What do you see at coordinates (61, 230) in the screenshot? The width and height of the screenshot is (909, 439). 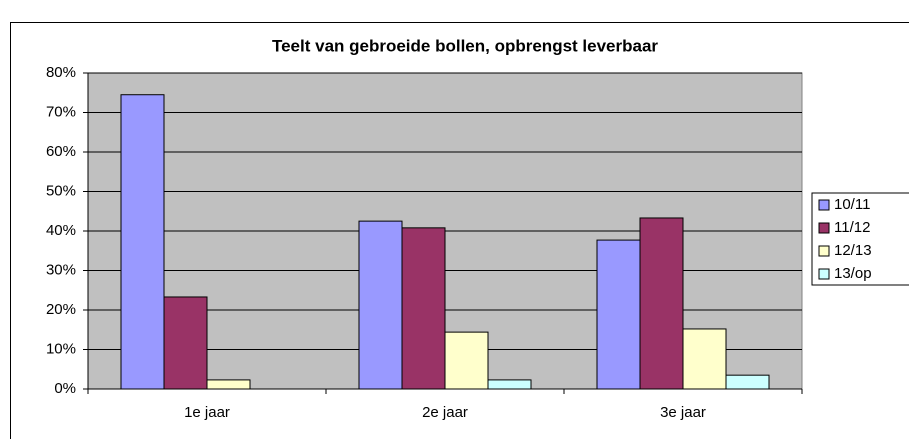 I see `y-tick-label: 40%` at bounding box center [61, 230].